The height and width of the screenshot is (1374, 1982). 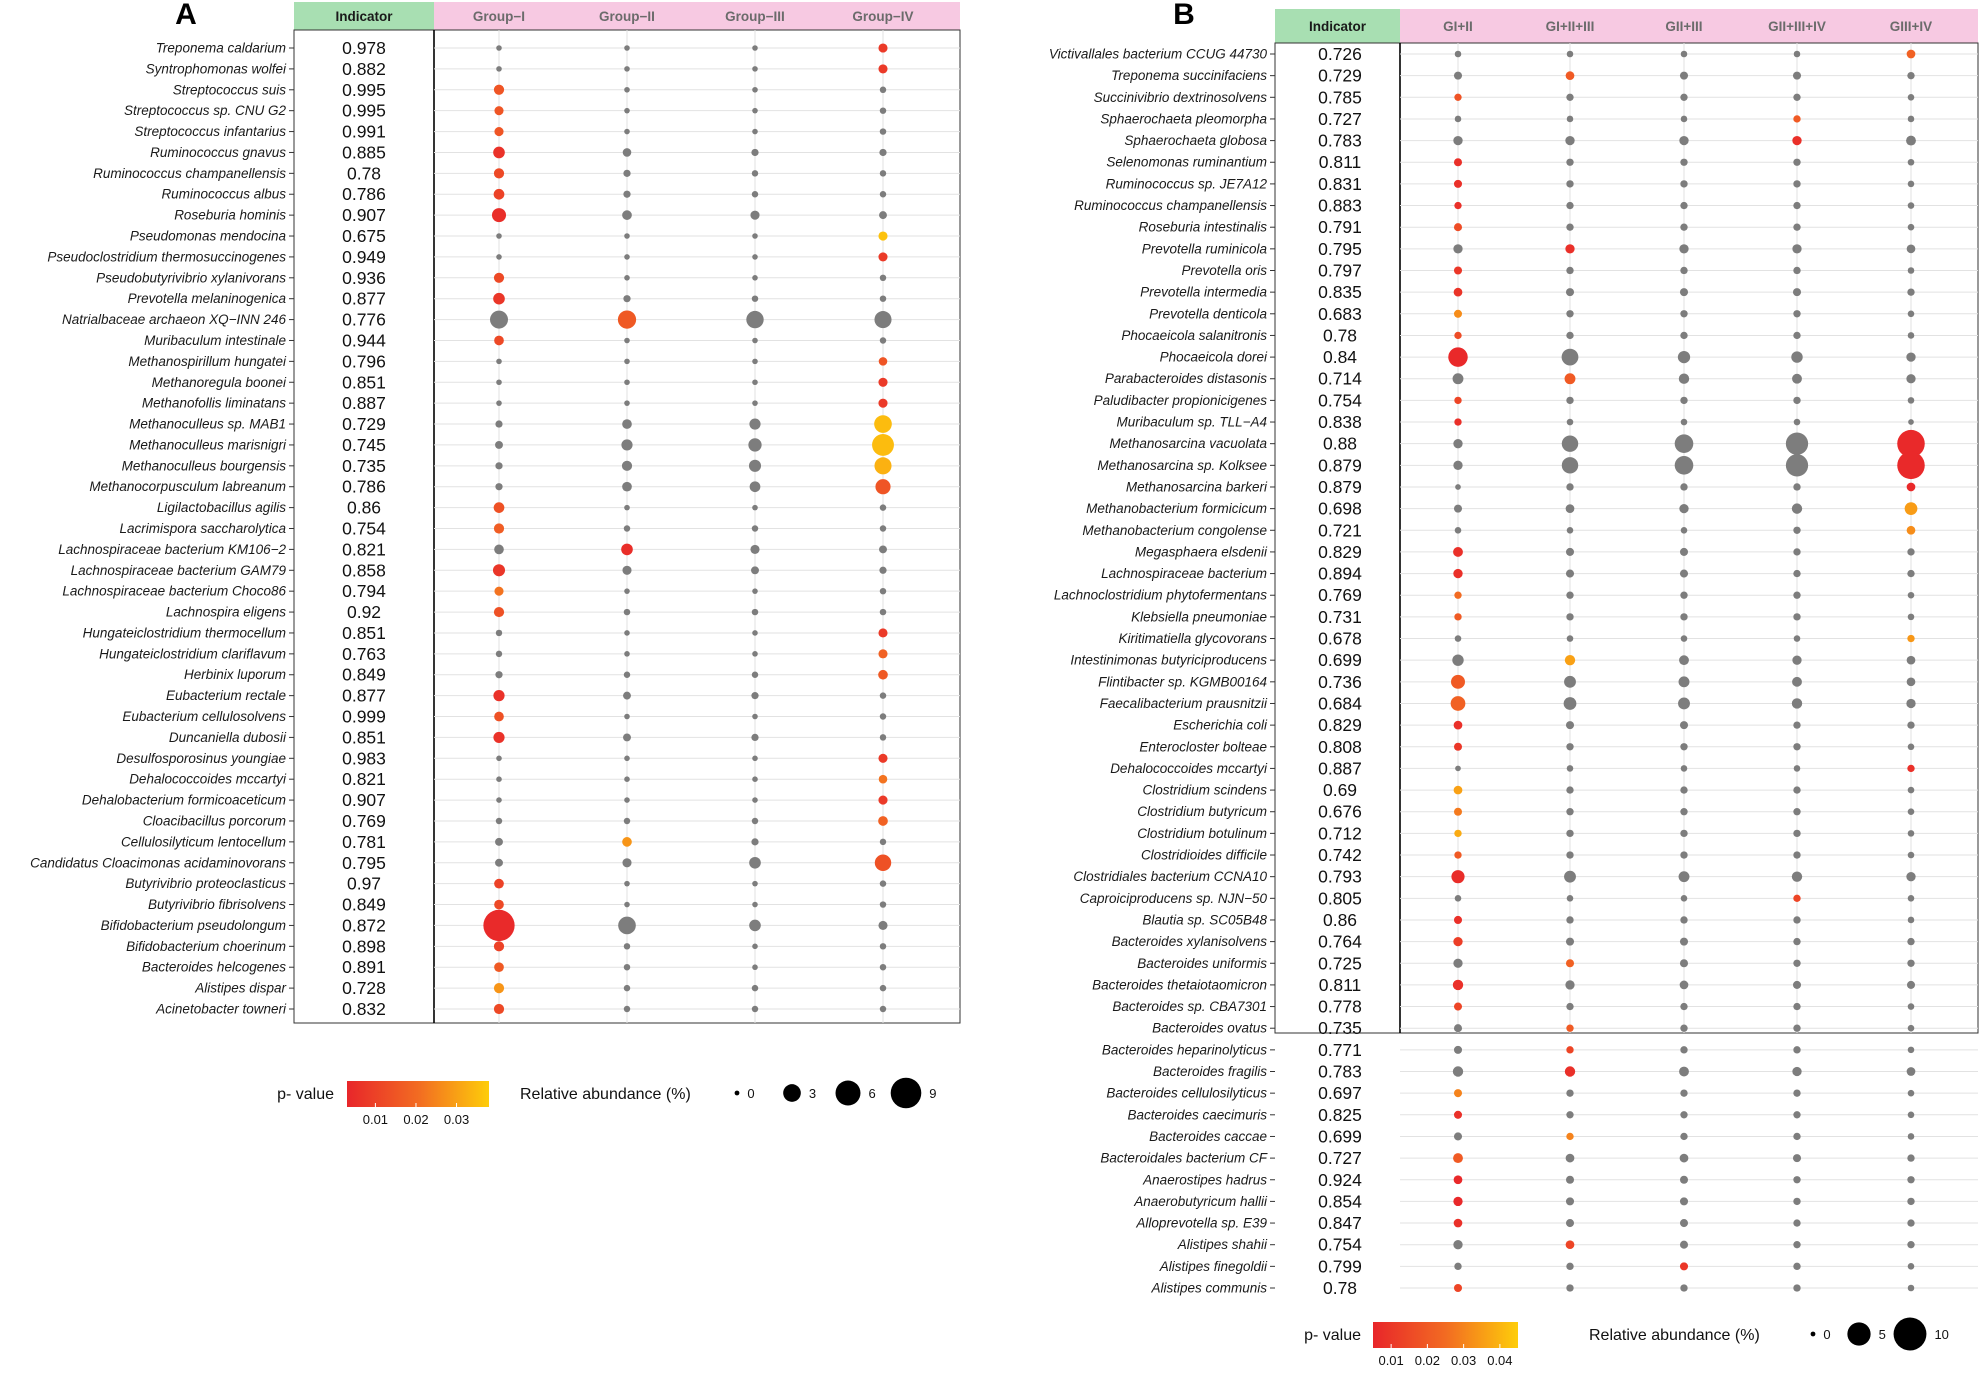 I want to click on species-label-prevotella-oris: Prevotella oris, so click(x=1224, y=270).